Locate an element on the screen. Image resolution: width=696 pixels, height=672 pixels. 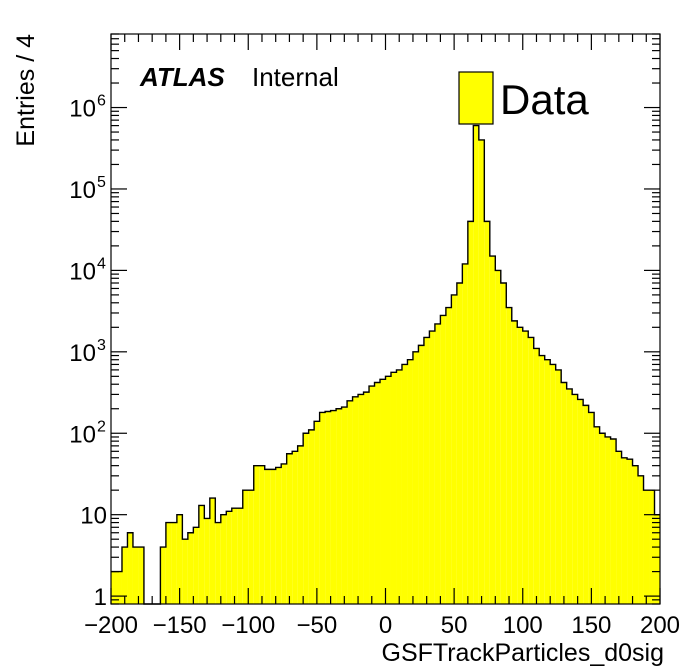
legend-label-data: Data is located at coordinates (544, 99).